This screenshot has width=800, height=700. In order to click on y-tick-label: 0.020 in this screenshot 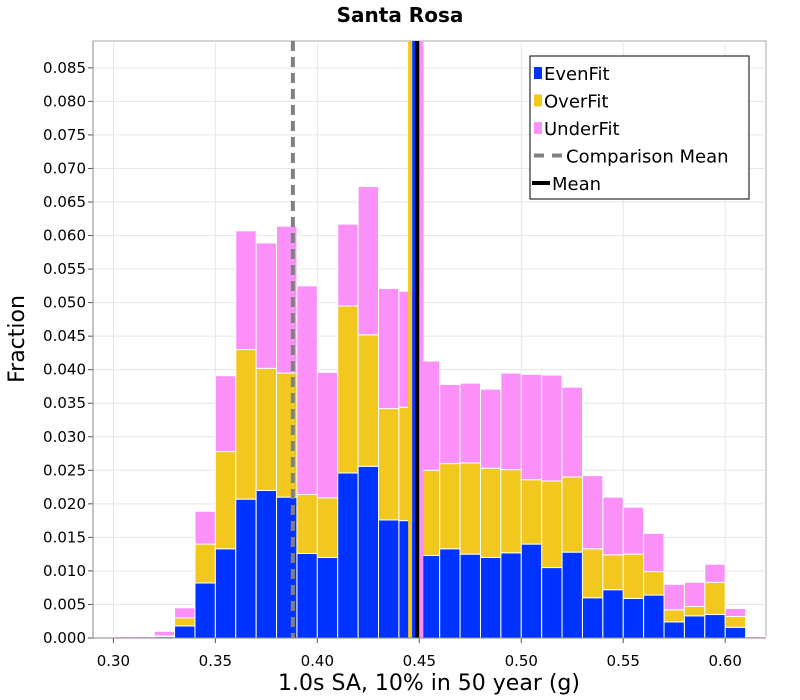, I will do `click(64, 504)`.